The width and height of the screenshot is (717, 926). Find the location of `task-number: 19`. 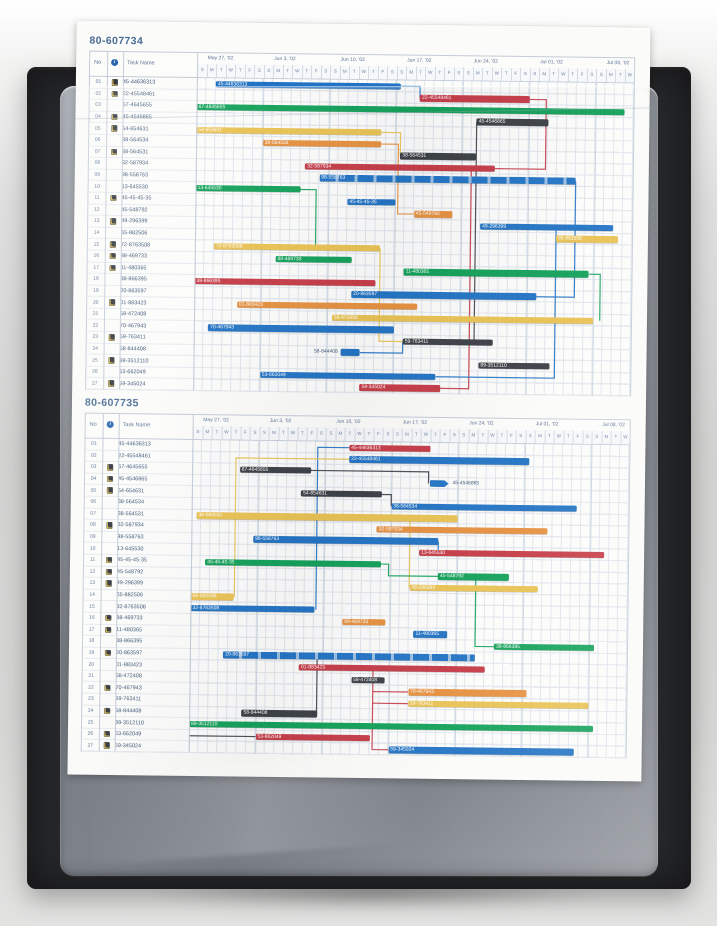

task-number: 19 is located at coordinates (91, 652).